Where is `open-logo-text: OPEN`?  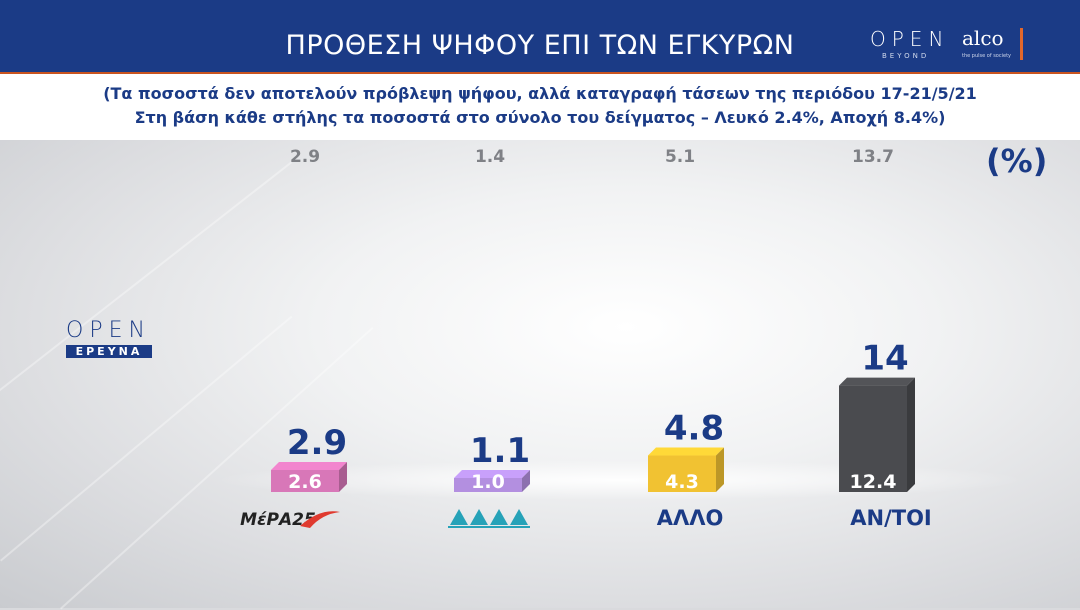
open-logo-text: OPEN is located at coordinates (108, 330).